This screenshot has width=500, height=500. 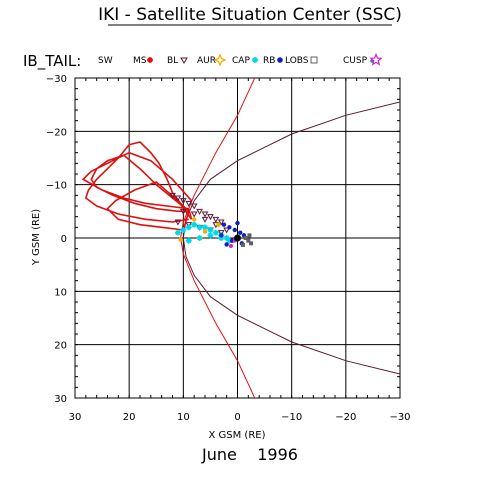 I want to click on earth-marker, so click(x=237, y=238).